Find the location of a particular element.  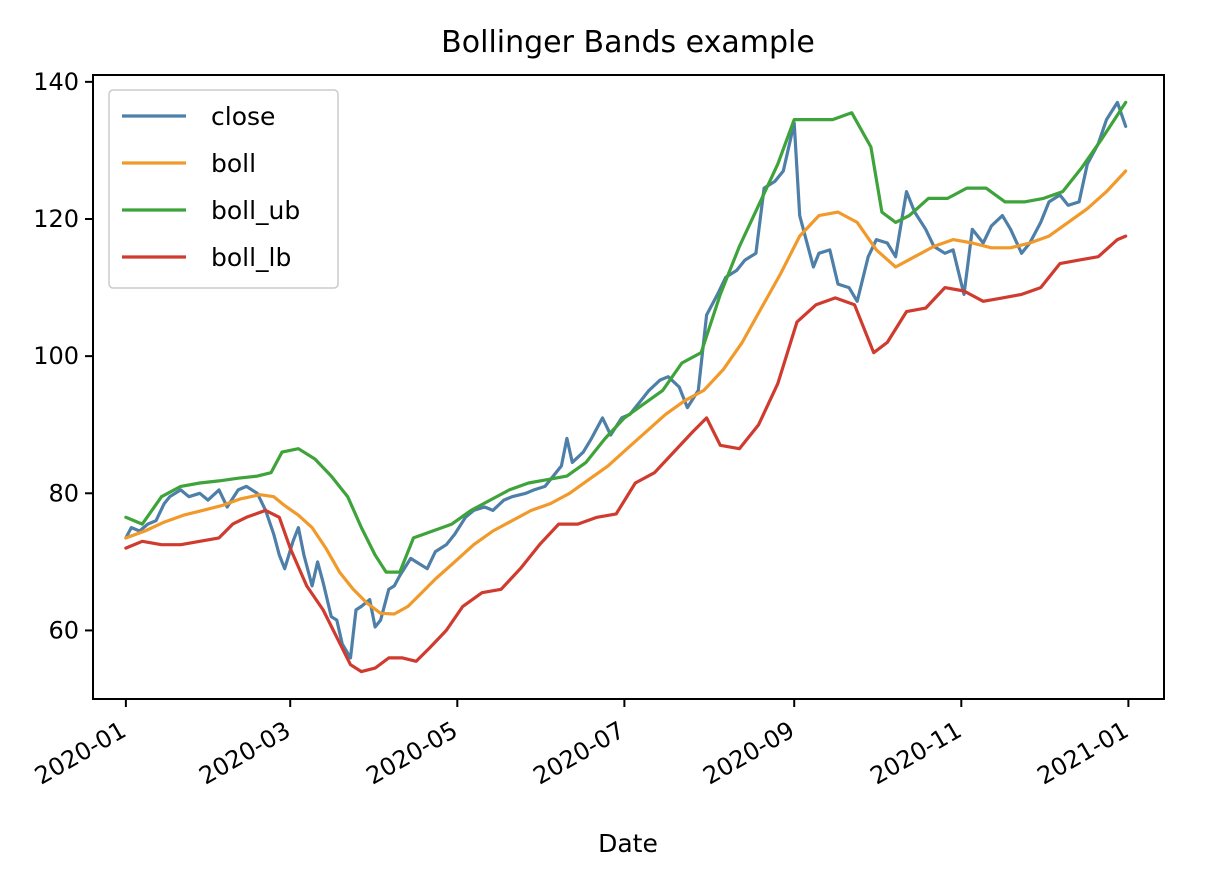

y-tick-label: 60 is located at coordinates (63, 630).